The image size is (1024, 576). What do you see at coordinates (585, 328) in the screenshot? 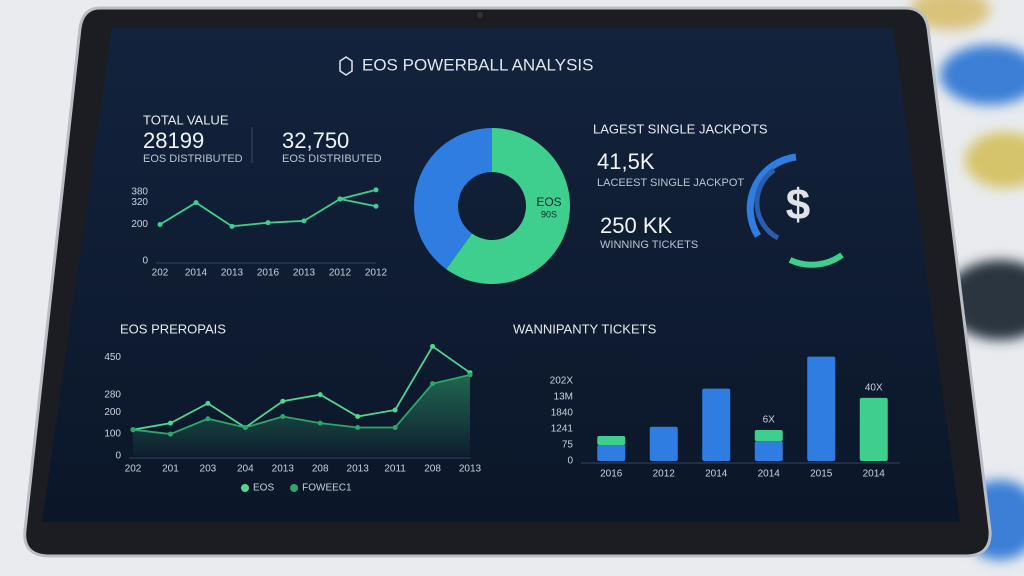
I see `chart-title: WANNIPANTY TICKETS` at bounding box center [585, 328].